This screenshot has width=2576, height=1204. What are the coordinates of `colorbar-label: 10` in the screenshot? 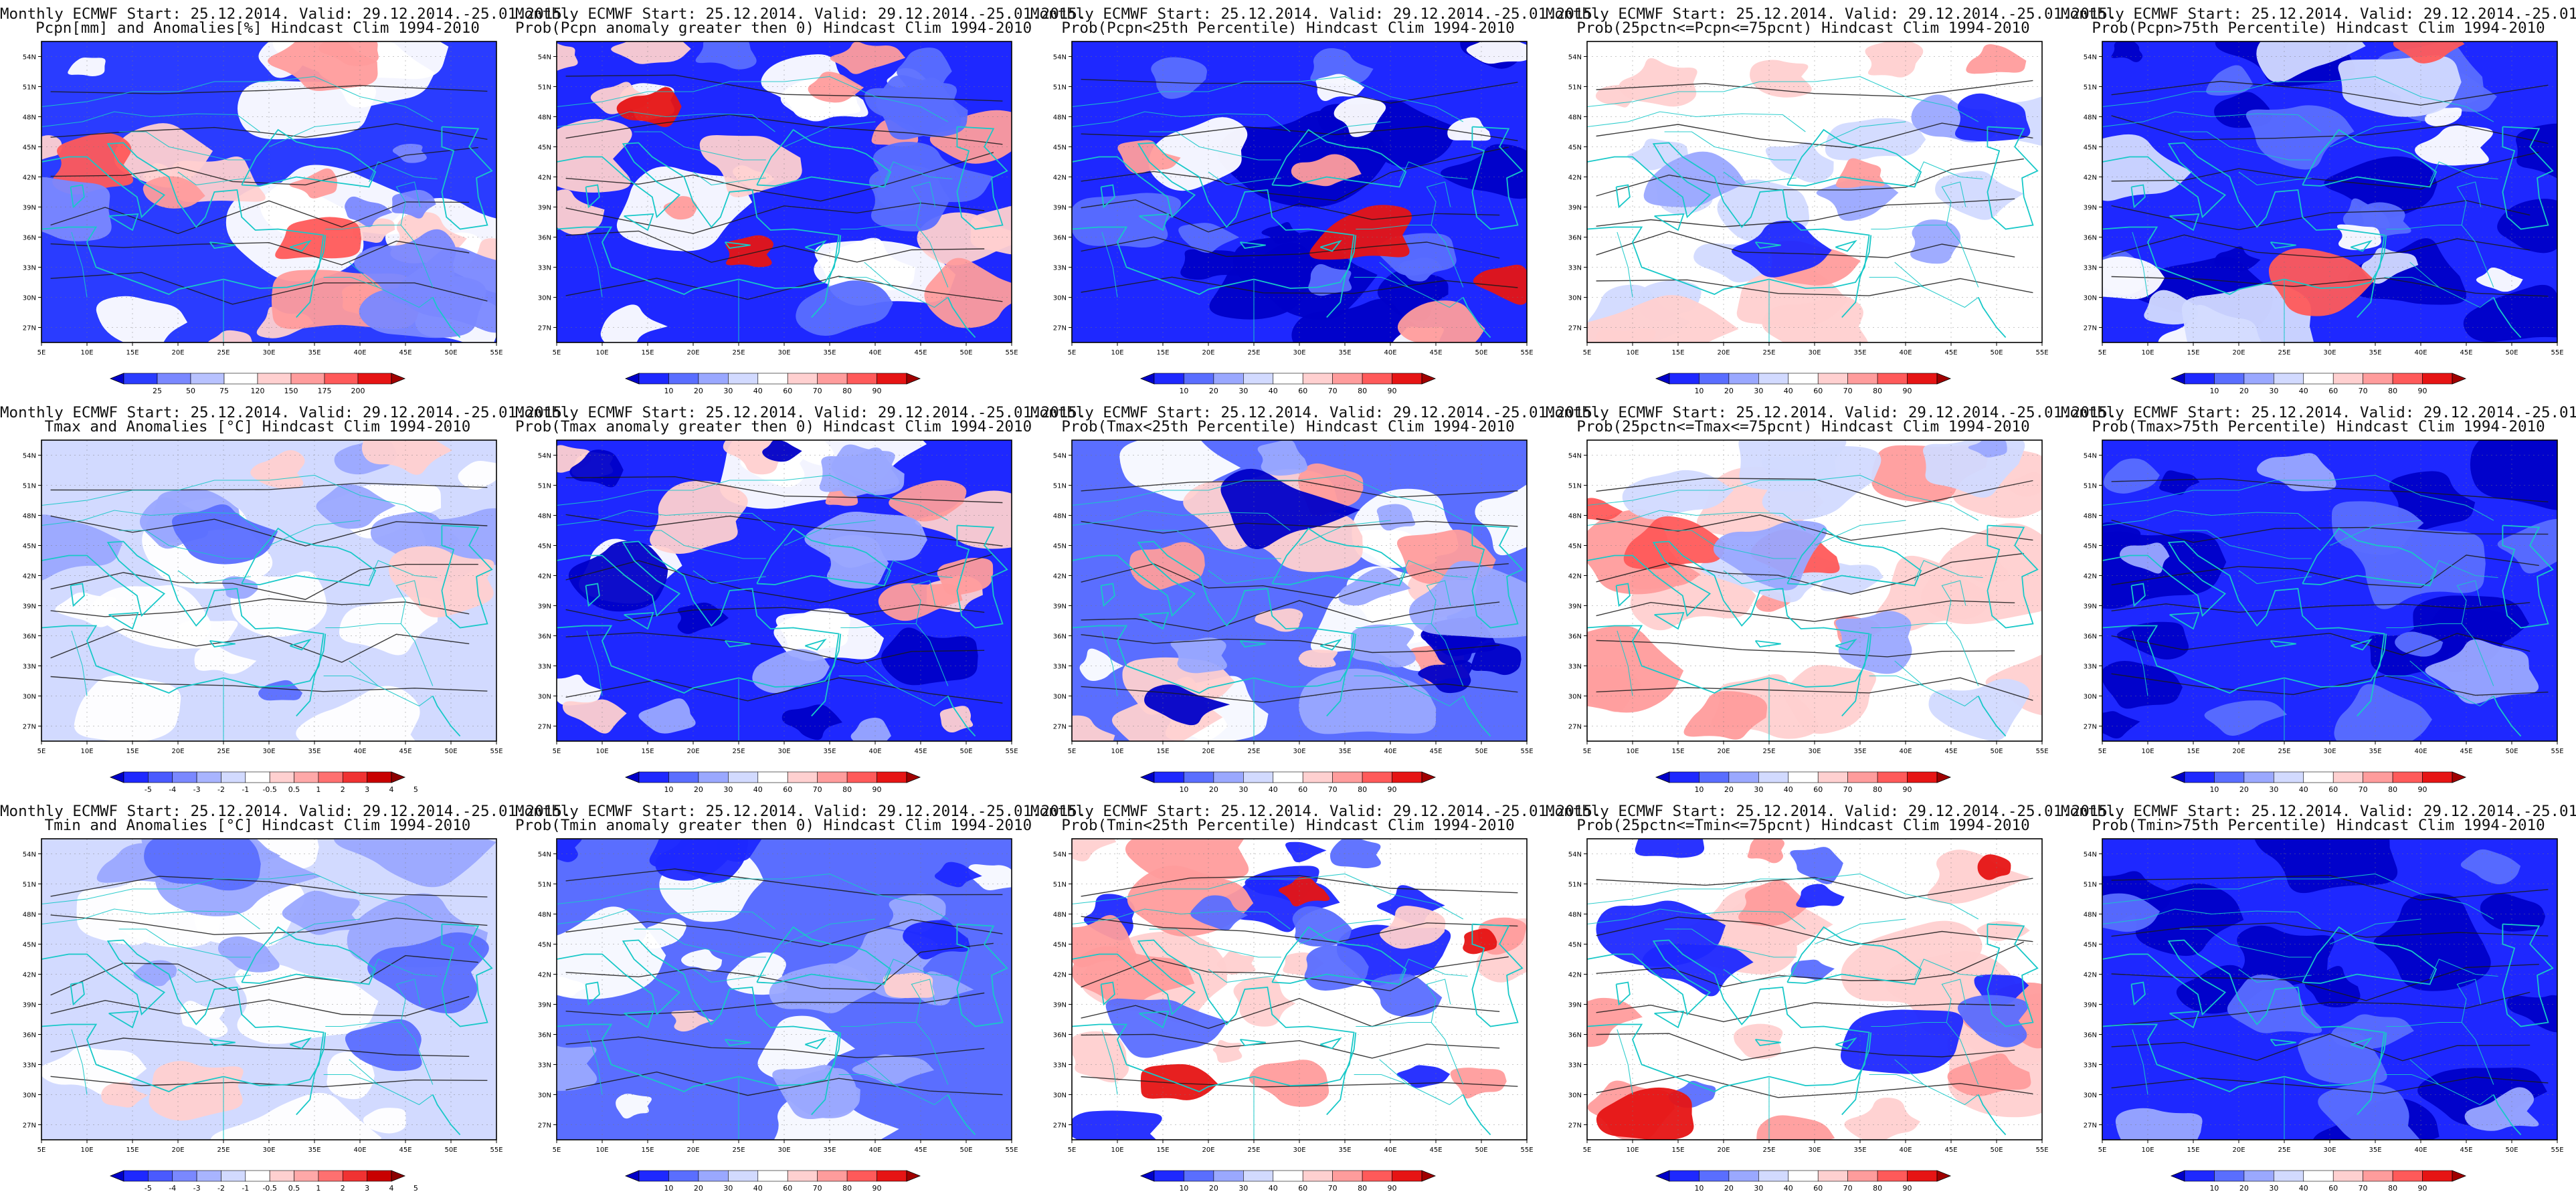 It's located at (1183, 1188).